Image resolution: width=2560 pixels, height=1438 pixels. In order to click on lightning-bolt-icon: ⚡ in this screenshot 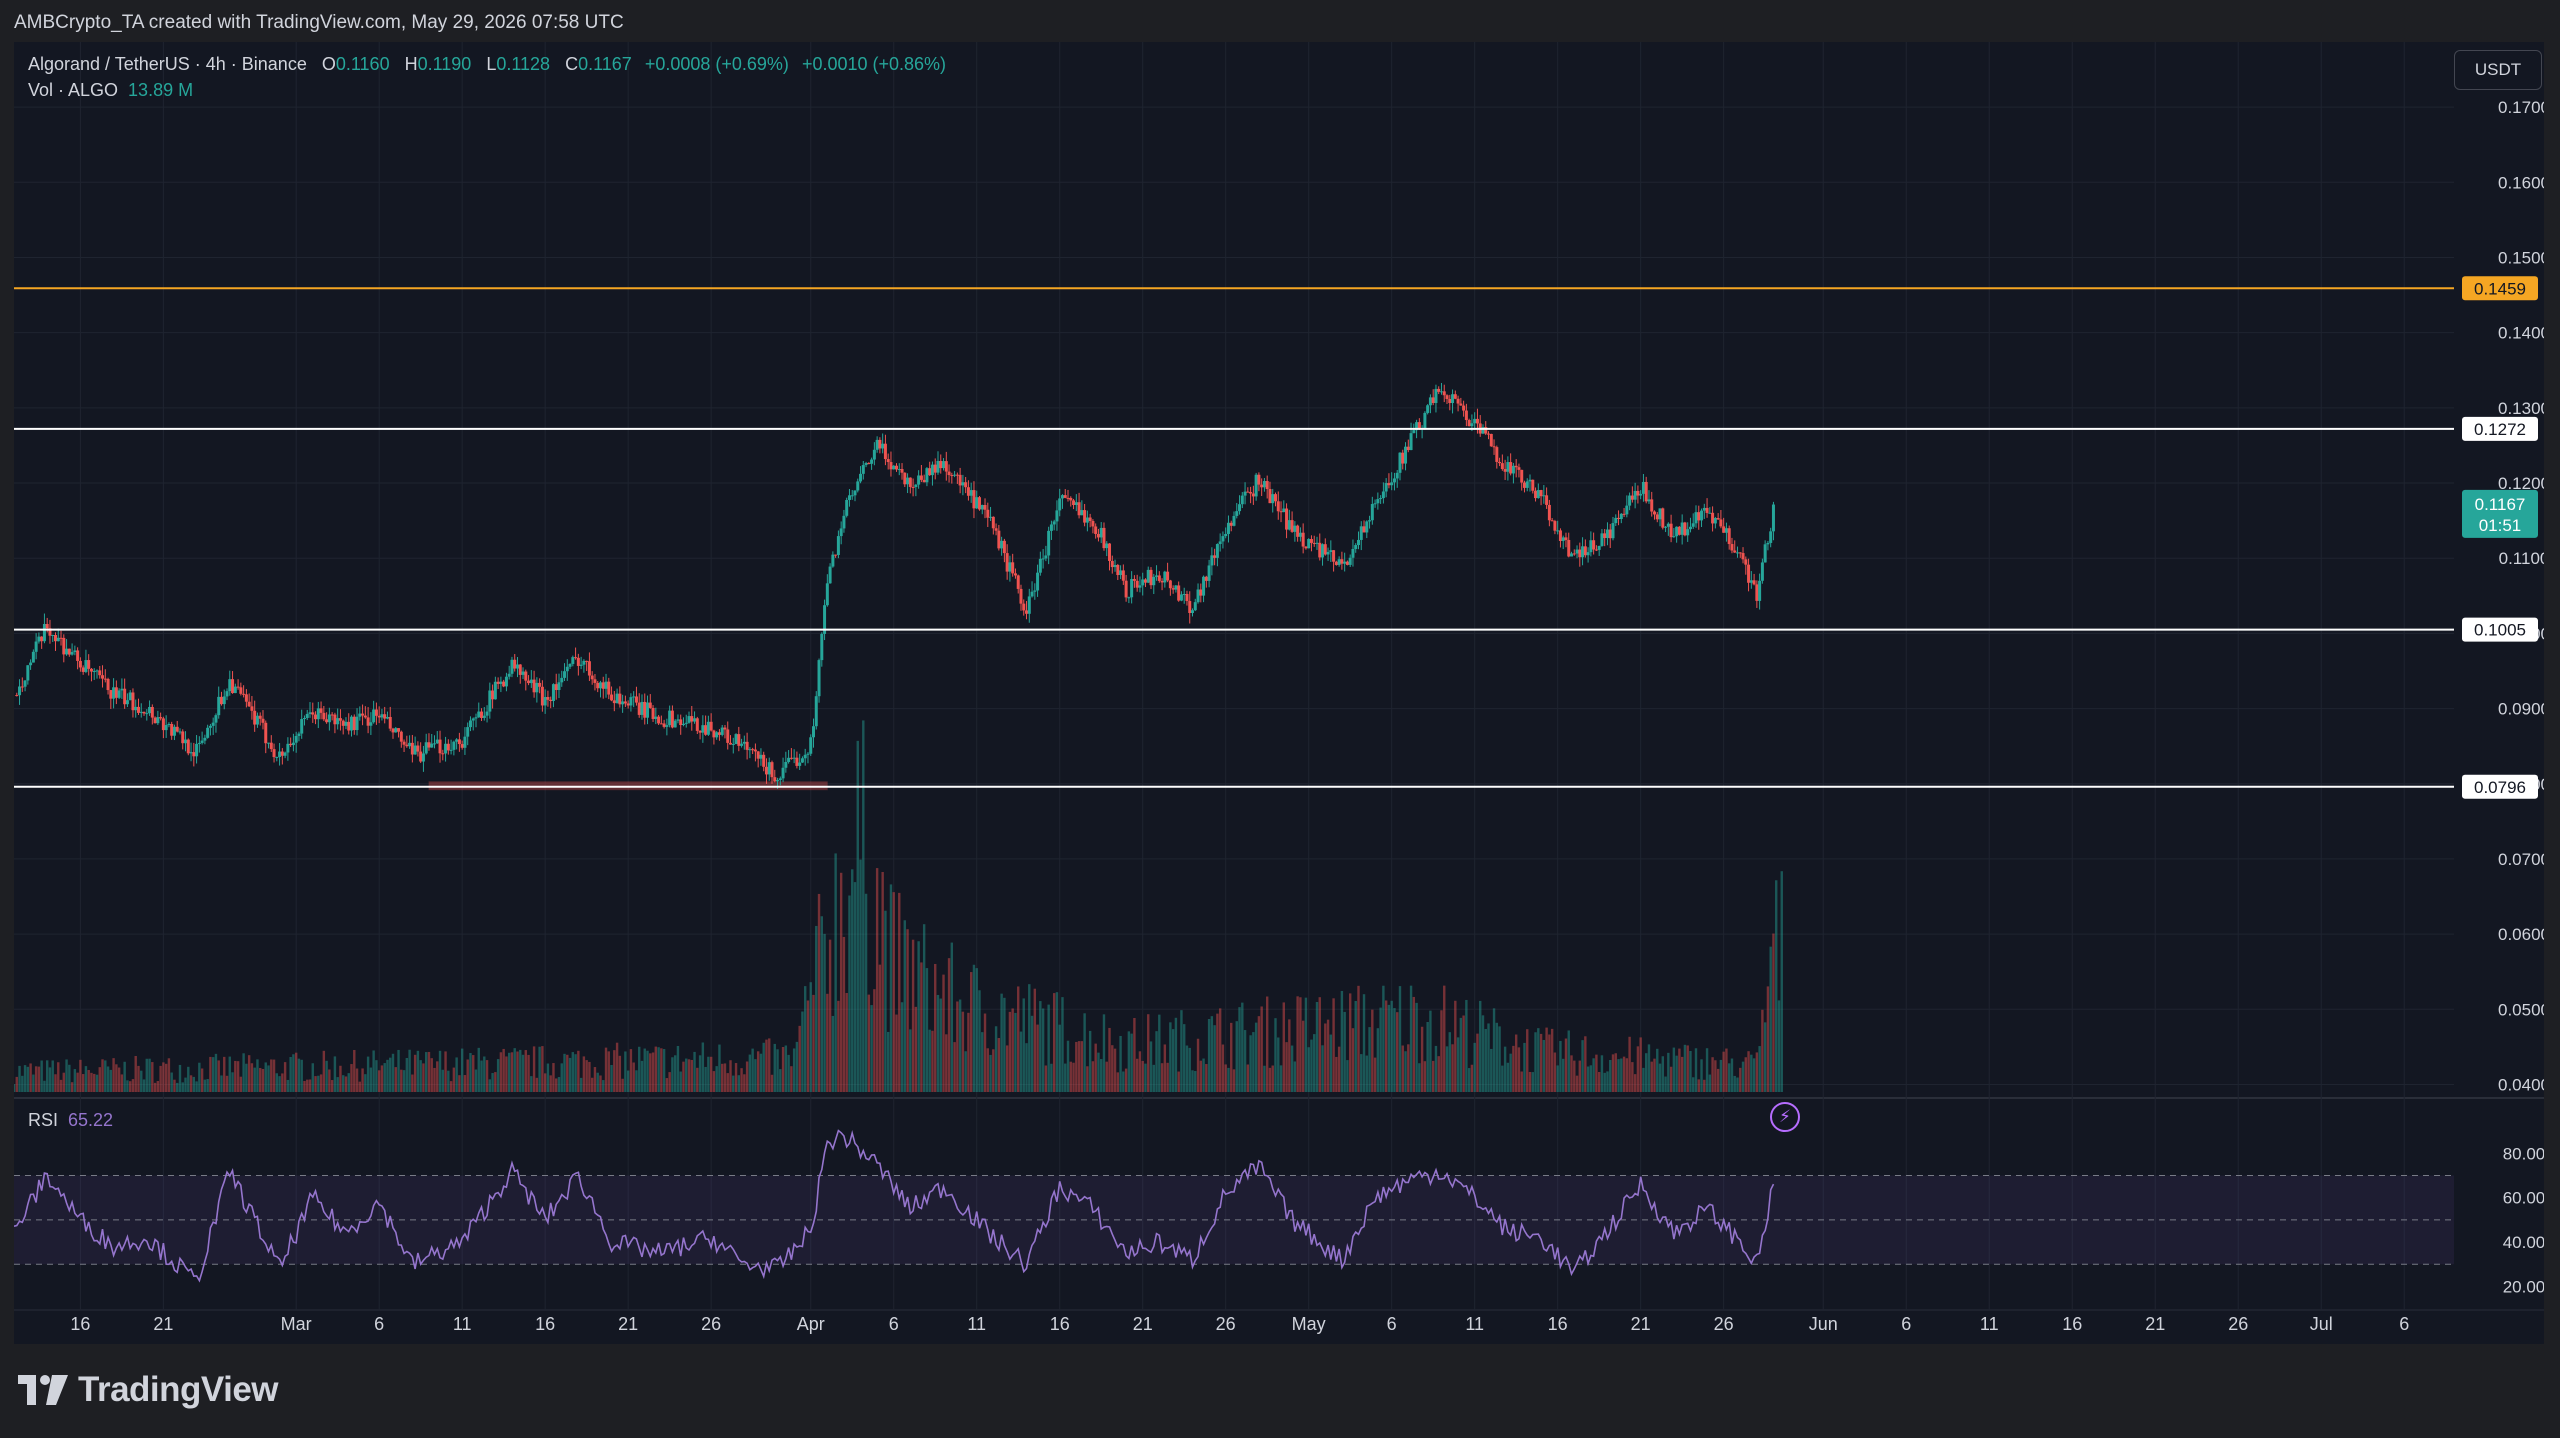, I will do `click(1785, 1117)`.